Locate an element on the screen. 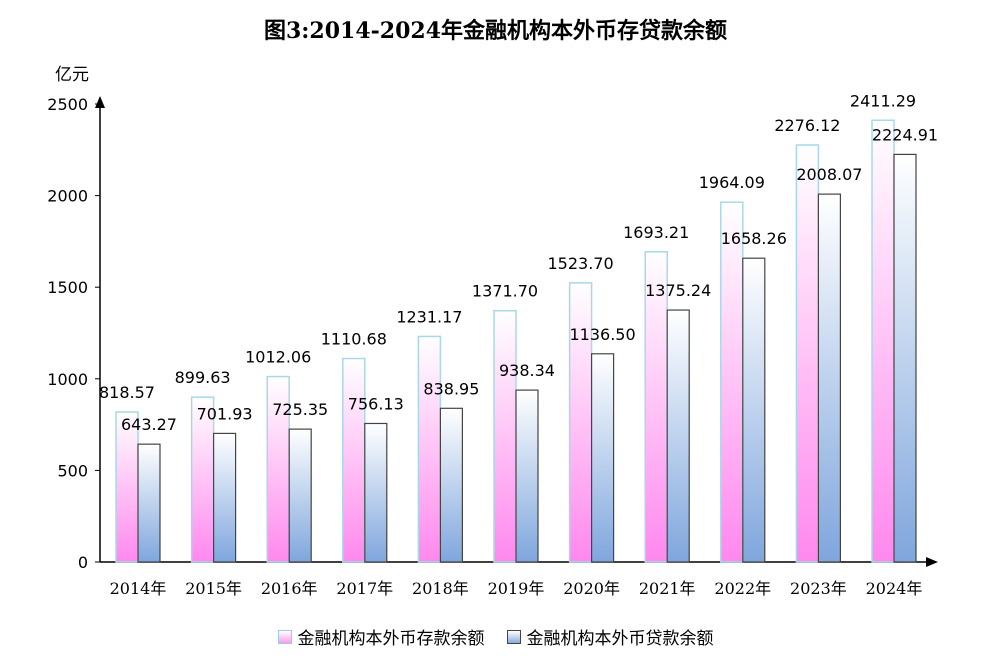 This screenshot has height=671, width=991. y-tick-label: 2000 is located at coordinates (67, 196).